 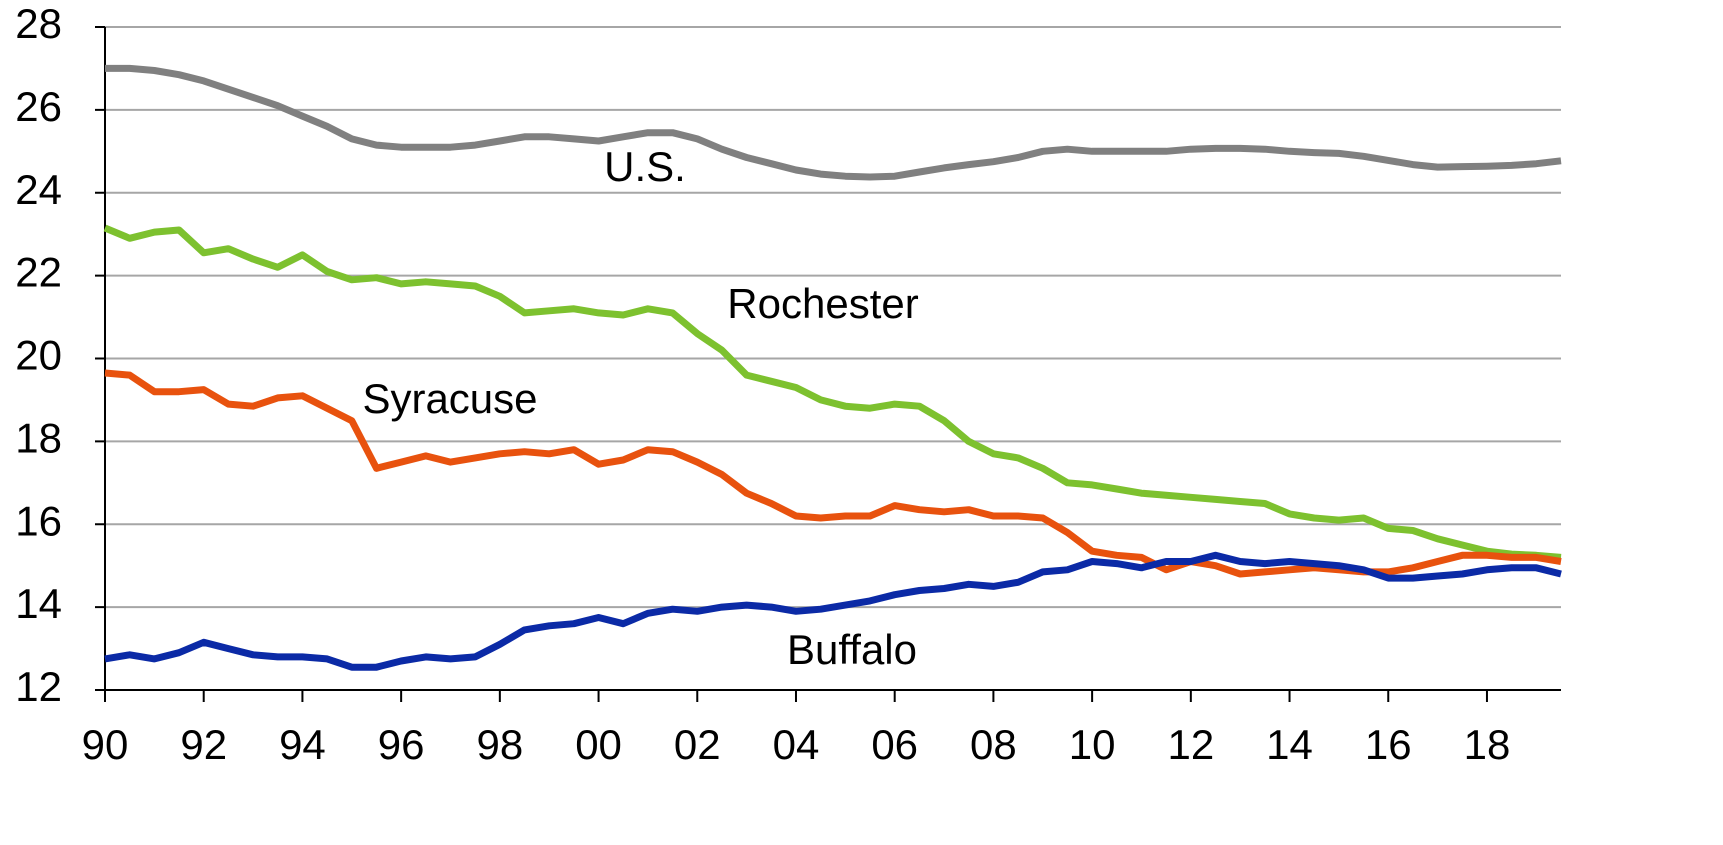 What do you see at coordinates (38, 686) in the screenshot?
I see `y-tick-label: 12` at bounding box center [38, 686].